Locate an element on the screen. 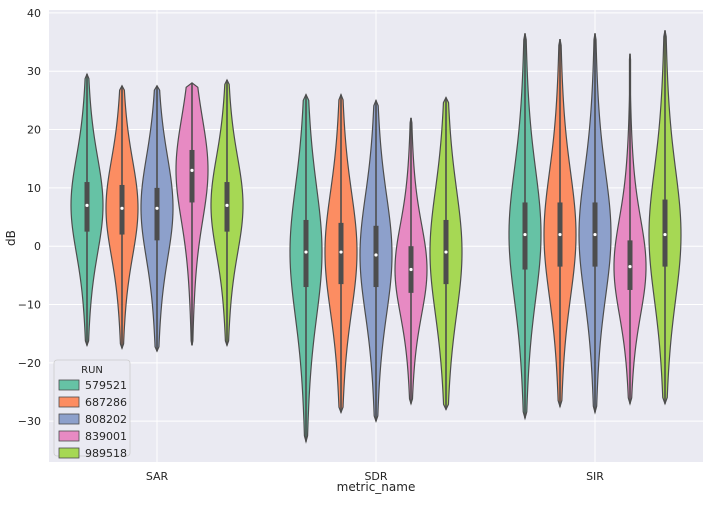 The height and width of the screenshot is (507, 715). y-axis-label: dB is located at coordinates (11, 238).